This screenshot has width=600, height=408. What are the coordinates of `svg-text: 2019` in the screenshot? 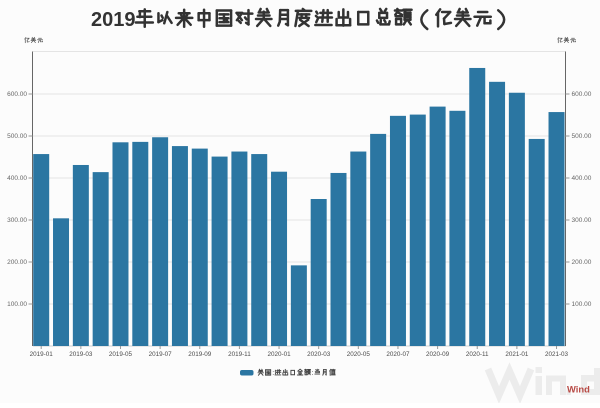 It's located at (113, 20).